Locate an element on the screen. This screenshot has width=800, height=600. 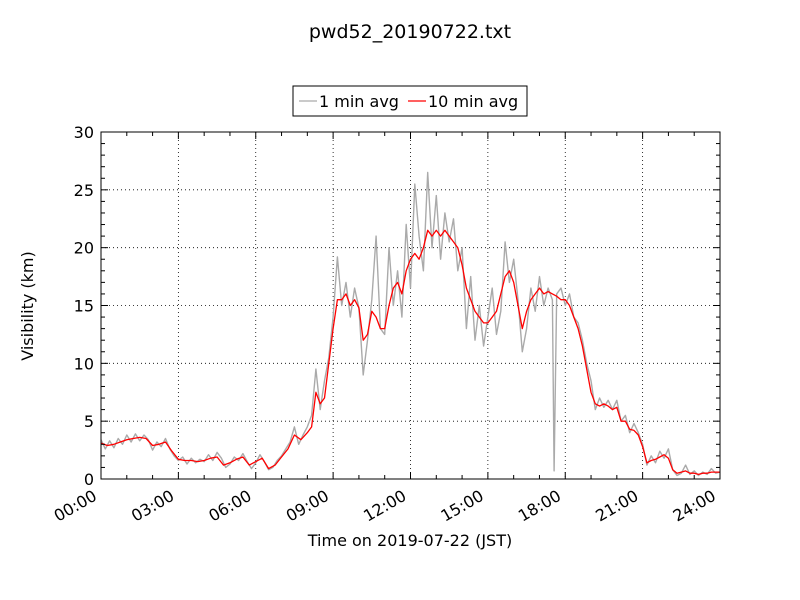
legend: 1 min avg 10 min avg is located at coordinates (410, 101).